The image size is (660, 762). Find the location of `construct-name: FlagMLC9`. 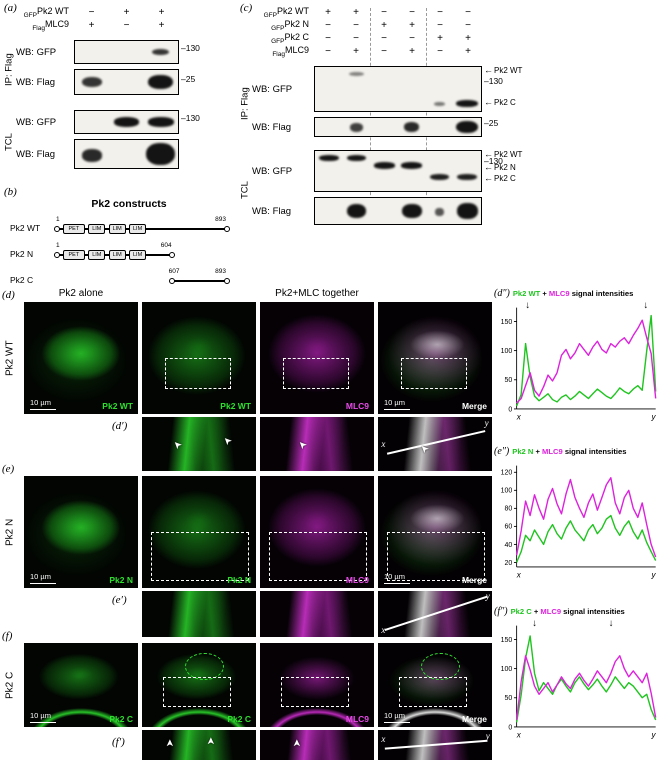

construct-name: FlagMLC9 is located at coordinates (276, 51).